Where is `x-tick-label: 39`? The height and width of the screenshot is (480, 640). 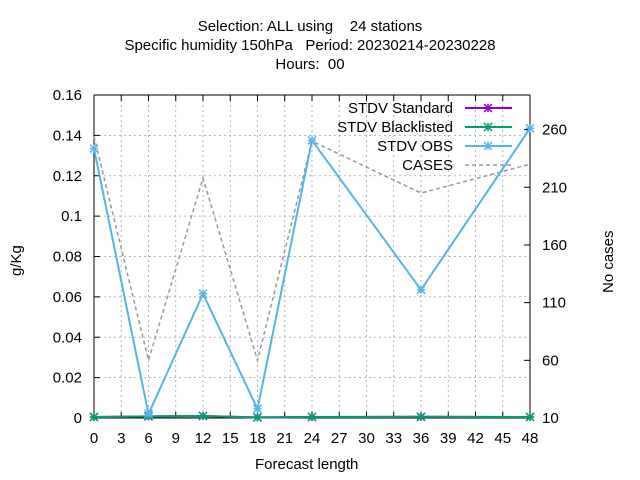 x-tick-label: 39 is located at coordinates (448, 438).